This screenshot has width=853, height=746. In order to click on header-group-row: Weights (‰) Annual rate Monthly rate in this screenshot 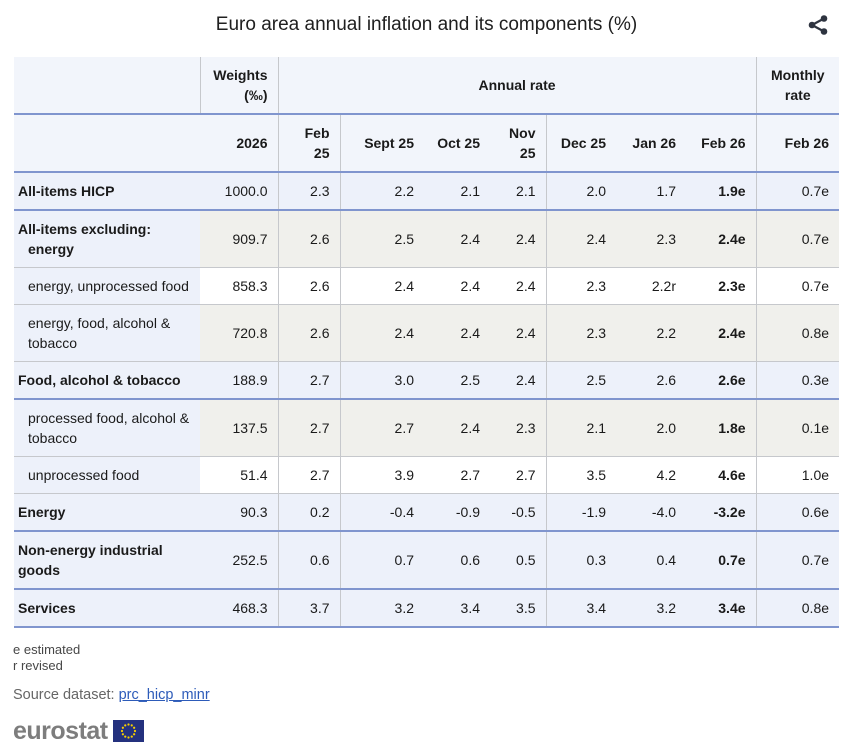, I will do `click(427, 86)`.